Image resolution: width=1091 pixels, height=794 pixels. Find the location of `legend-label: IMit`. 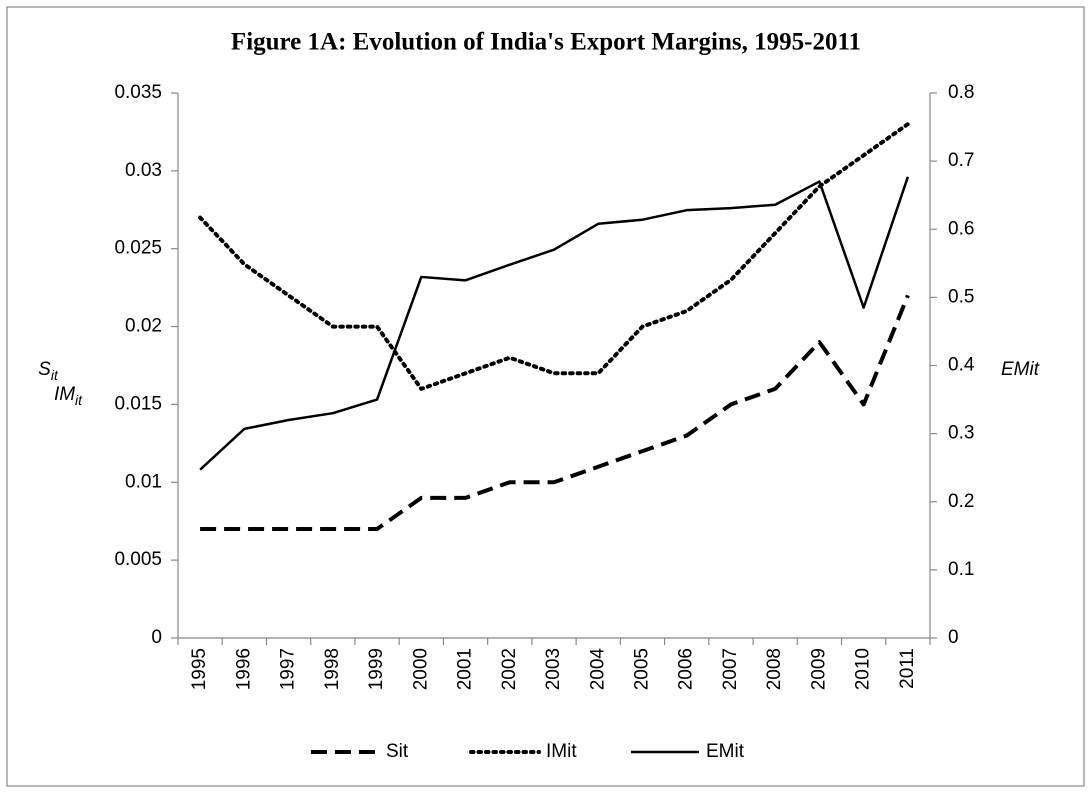

legend-label: IMit is located at coordinates (561, 751).